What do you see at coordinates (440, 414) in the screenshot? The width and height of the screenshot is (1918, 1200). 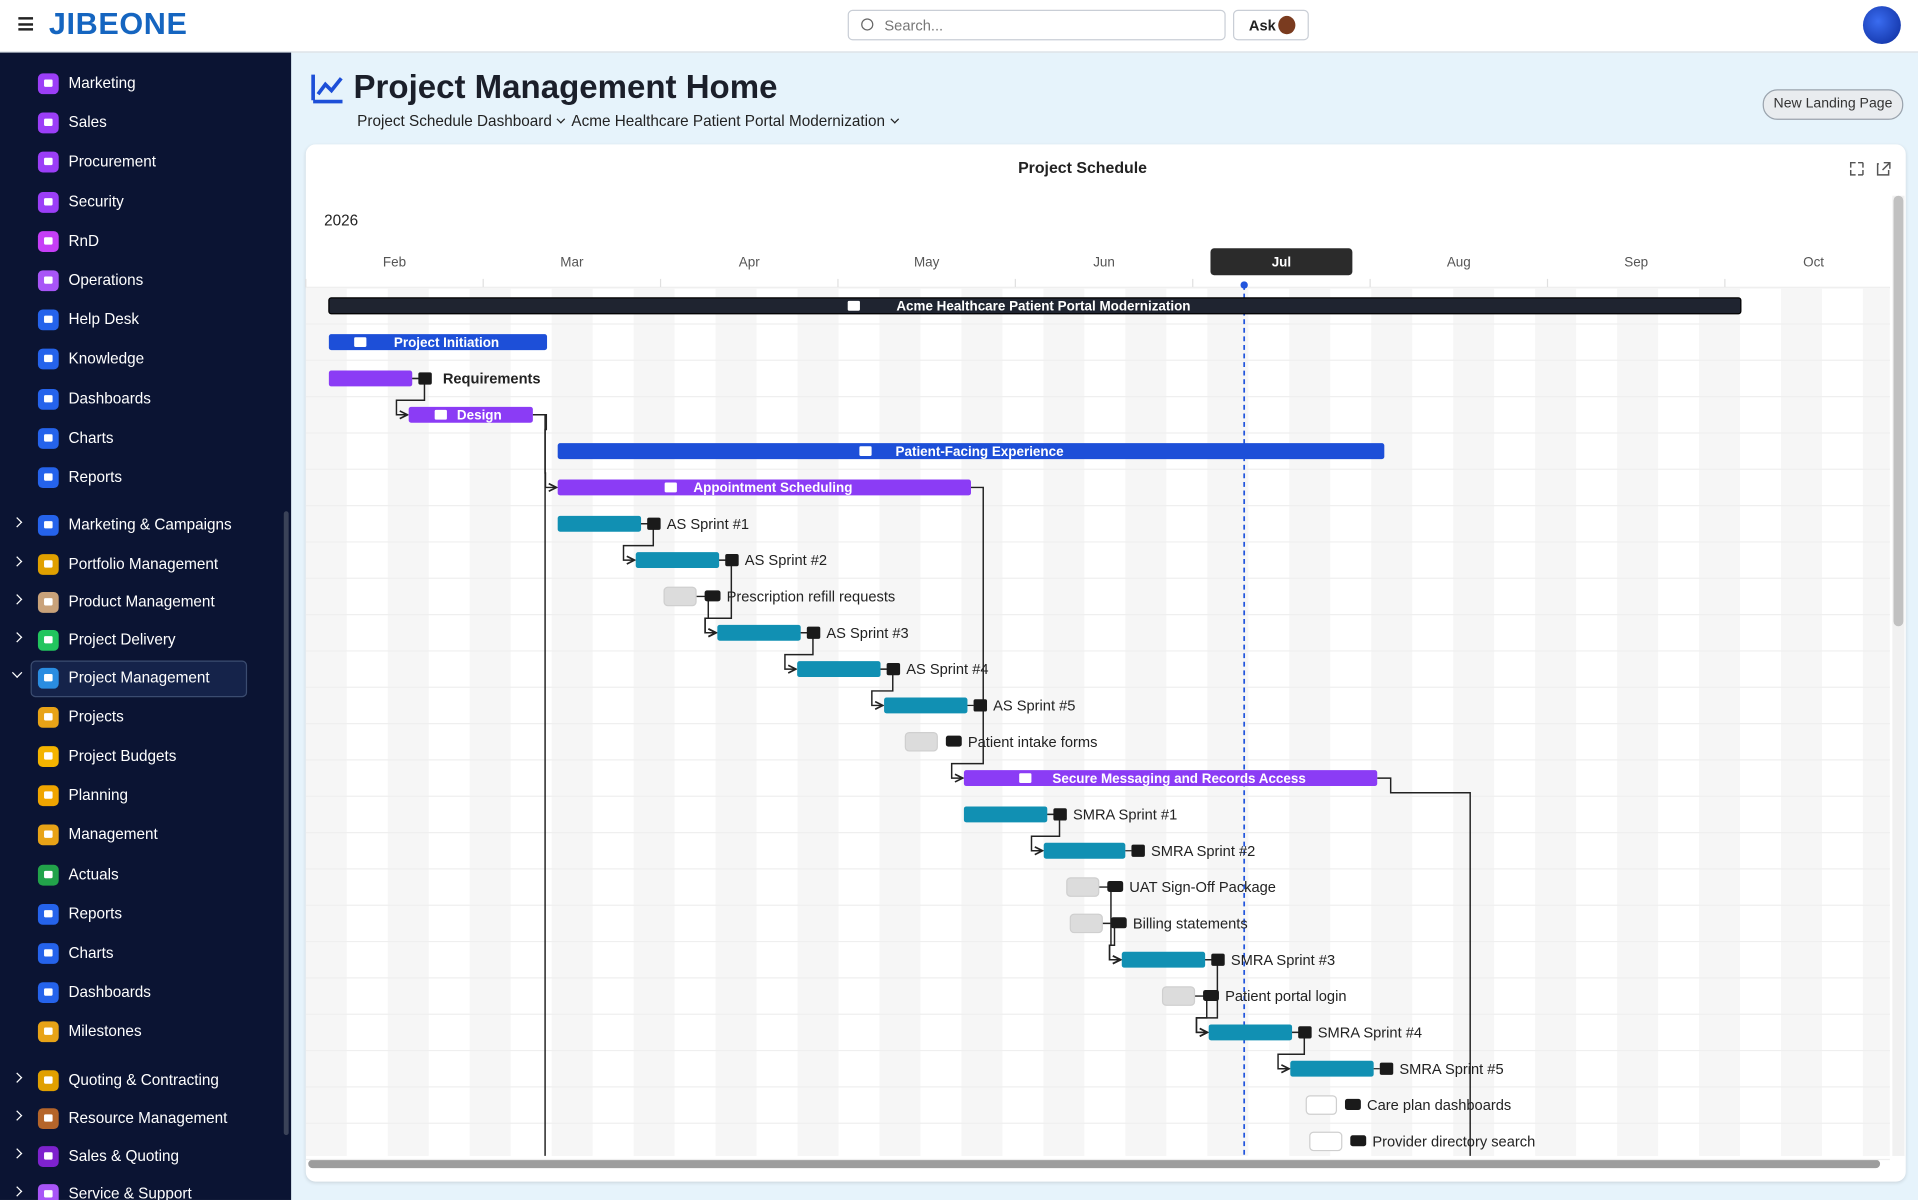 I see `bar-icon` at bounding box center [440, 414].